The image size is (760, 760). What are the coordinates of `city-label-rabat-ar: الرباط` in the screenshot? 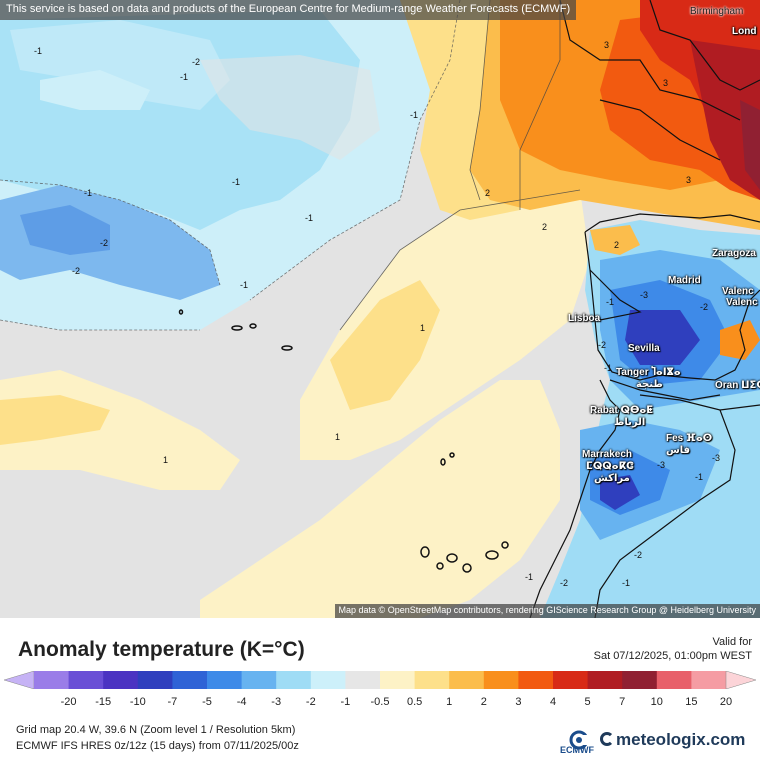 It's located at (630, 422).